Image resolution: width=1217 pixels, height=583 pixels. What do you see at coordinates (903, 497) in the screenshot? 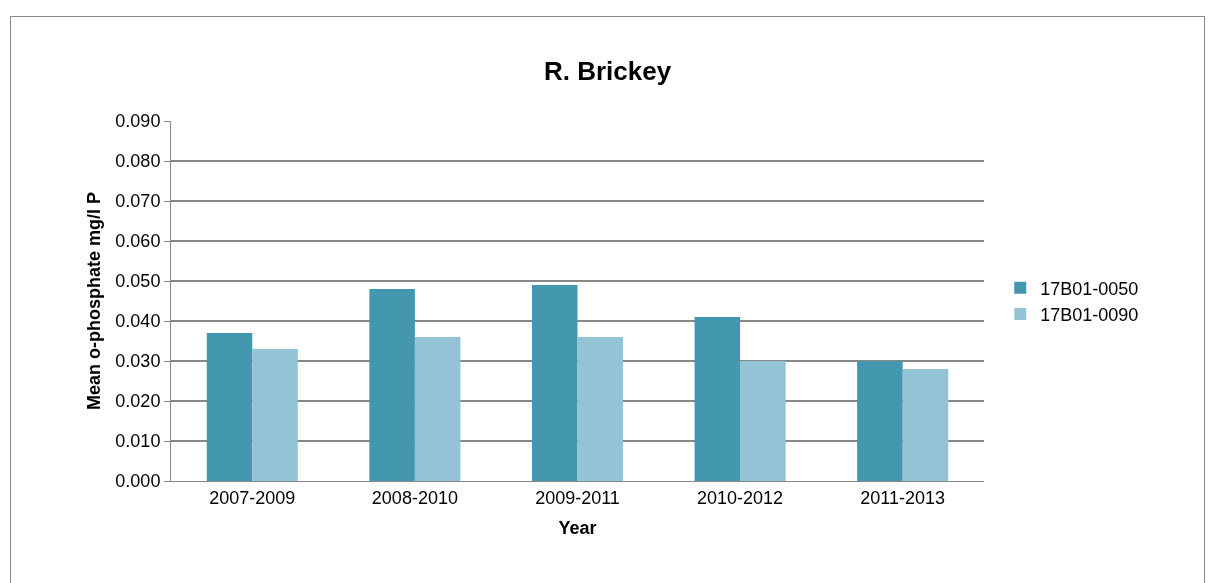
I see `x-tick-label: 2011-2013` at bounding box center [903, 497].